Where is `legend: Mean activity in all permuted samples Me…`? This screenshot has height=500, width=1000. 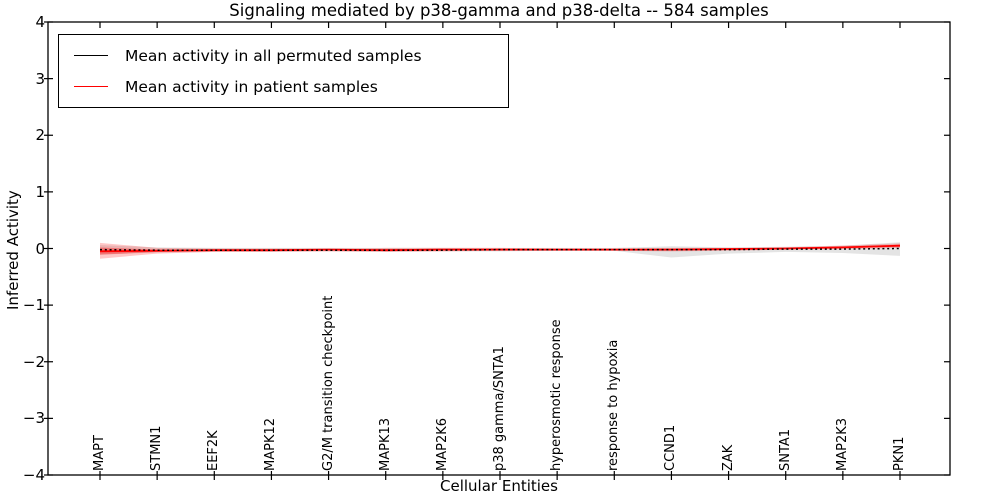
legend: Mean activity in all permuted samples Me… is located at coordinates (283, 71).